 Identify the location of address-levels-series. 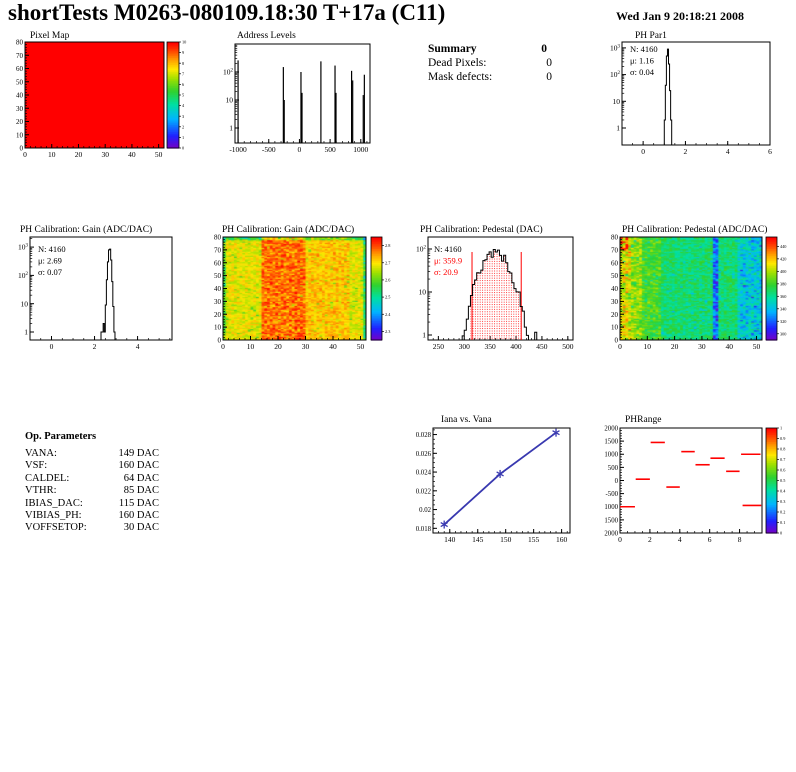
(301, 101).